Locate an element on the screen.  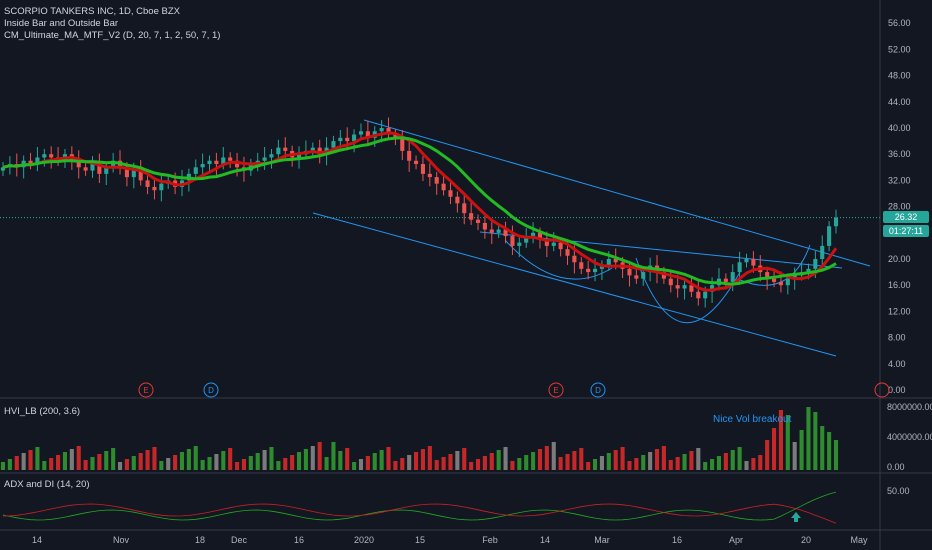
volume-indicator-label: HVI_LB (200, 3.6) is located at coordinates (42, 411).